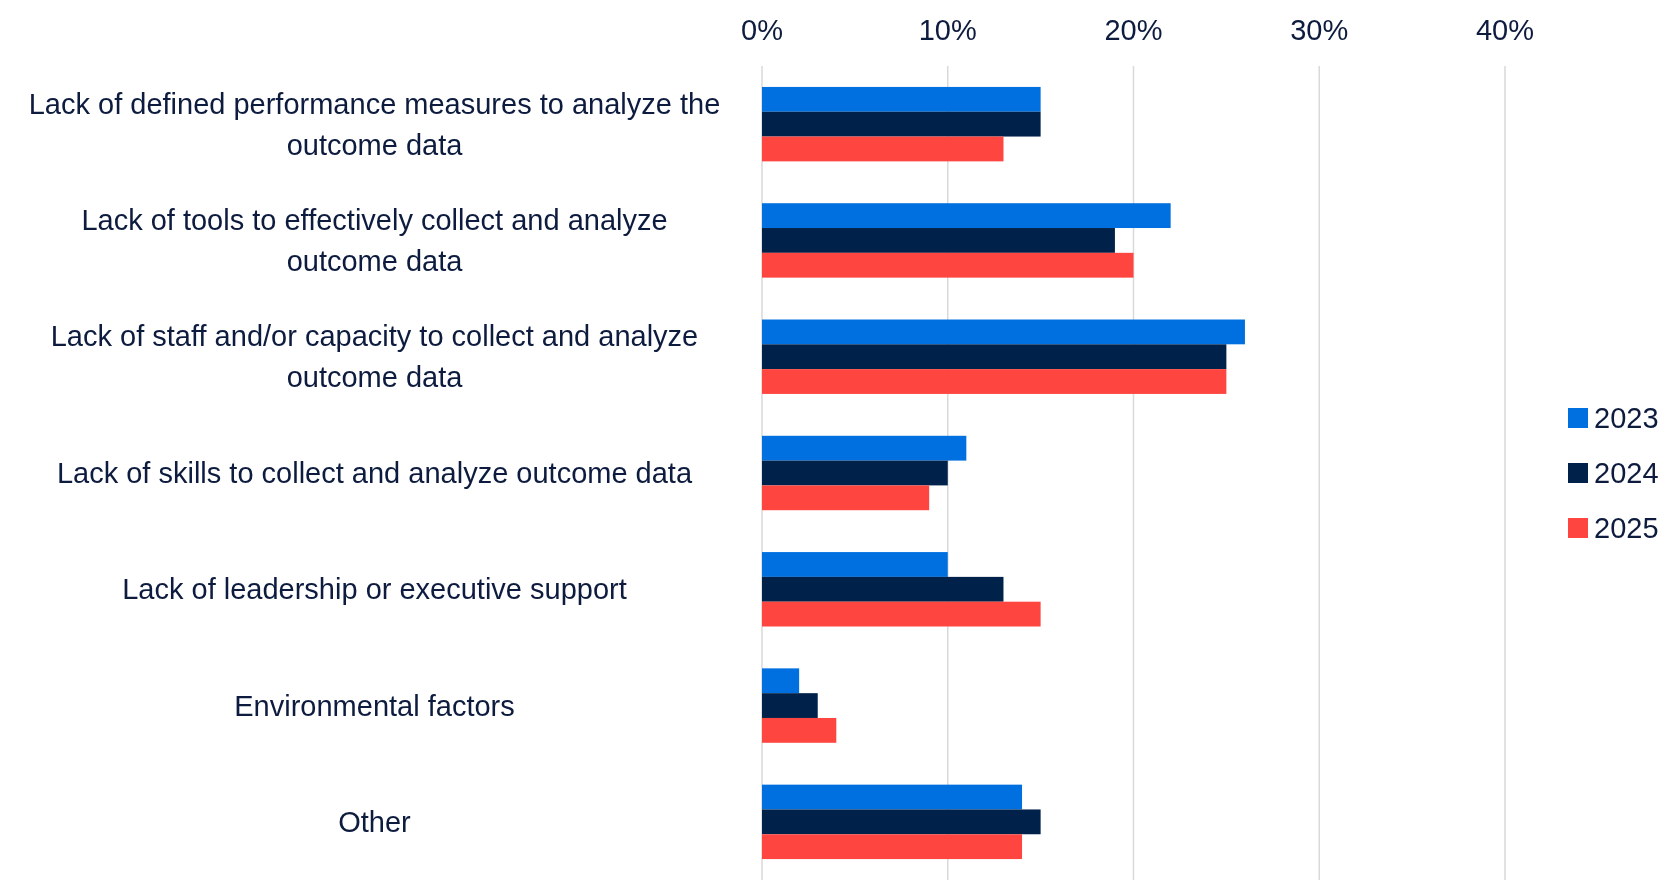 The image size is (1676, 888). What do you see at coordinates (1133, 30) in the screenshot?
I see `x-tick-label: 20%` at bounding box center [1133, 30].